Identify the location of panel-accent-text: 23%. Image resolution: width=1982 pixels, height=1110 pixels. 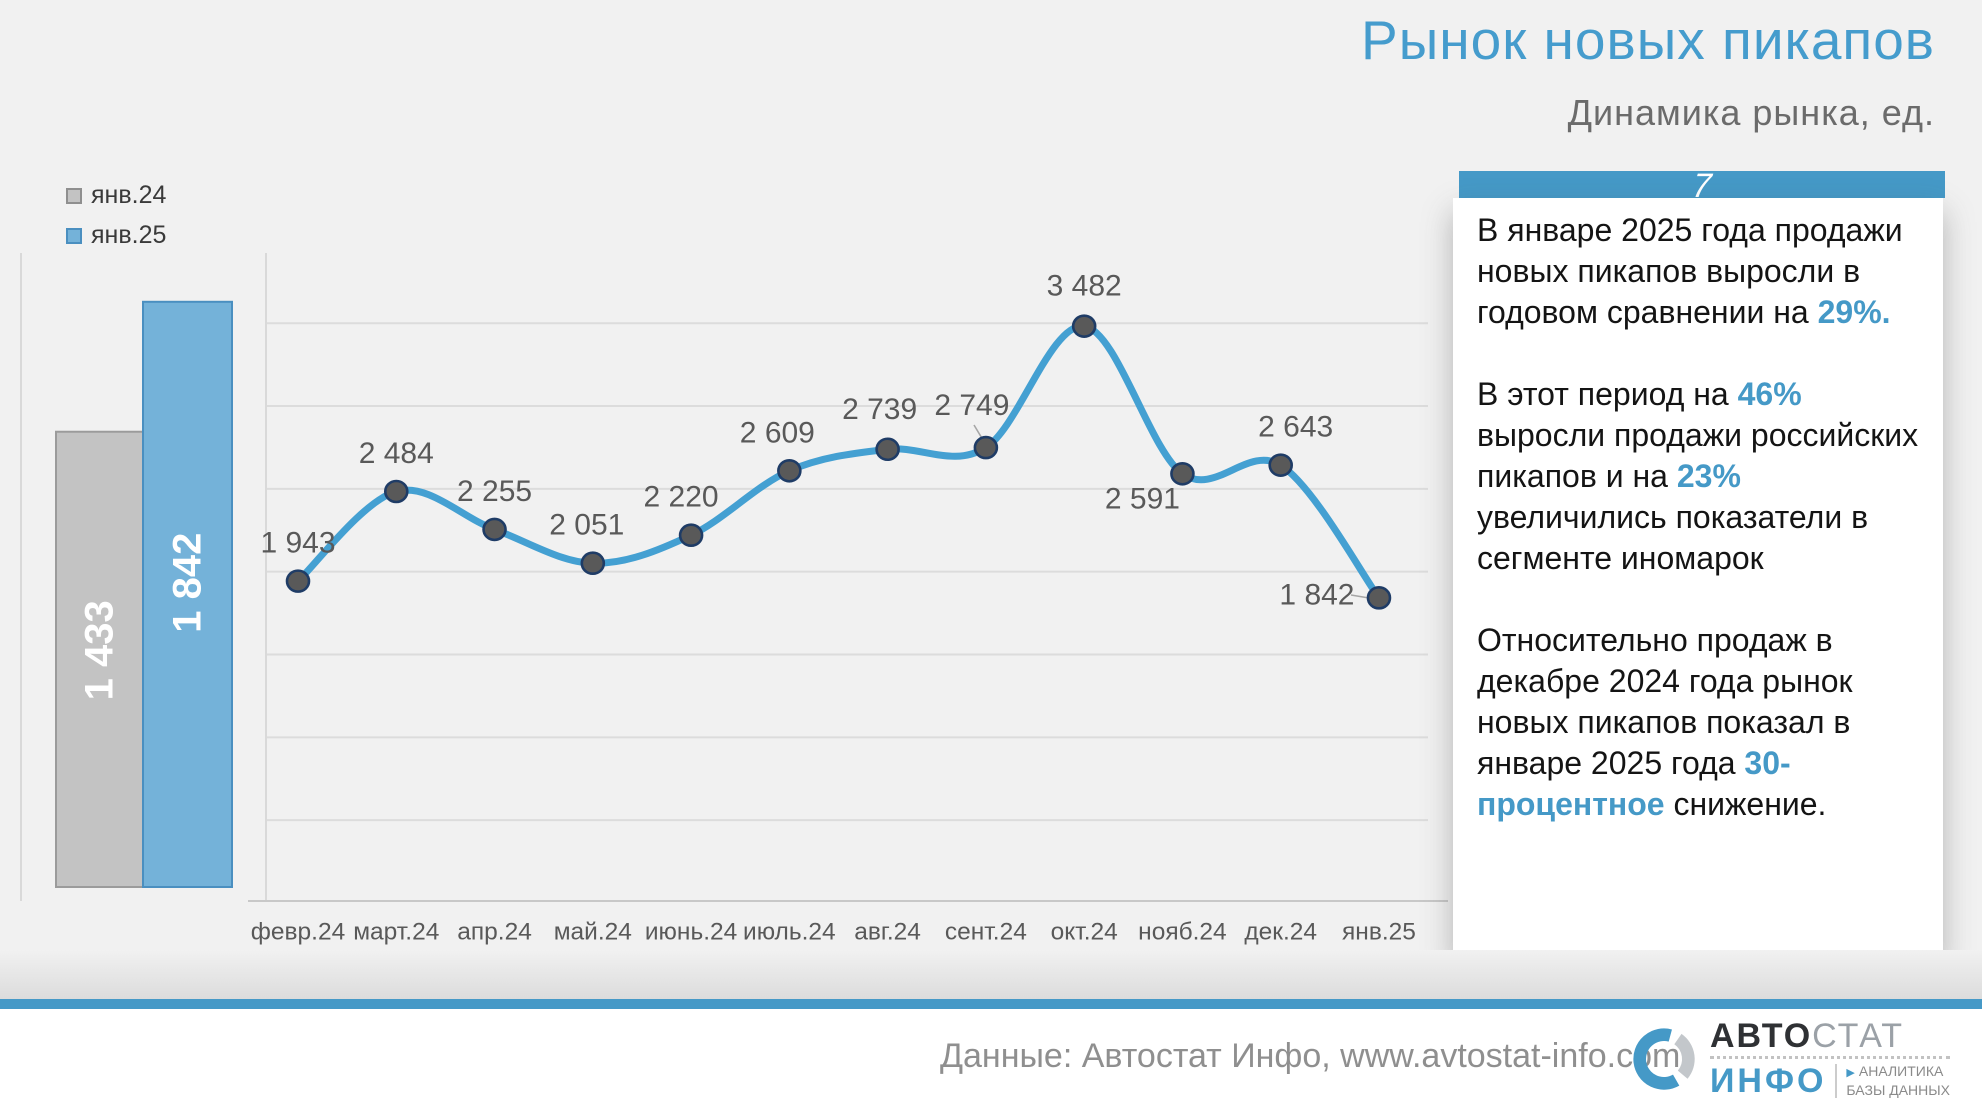
(1708, 476).